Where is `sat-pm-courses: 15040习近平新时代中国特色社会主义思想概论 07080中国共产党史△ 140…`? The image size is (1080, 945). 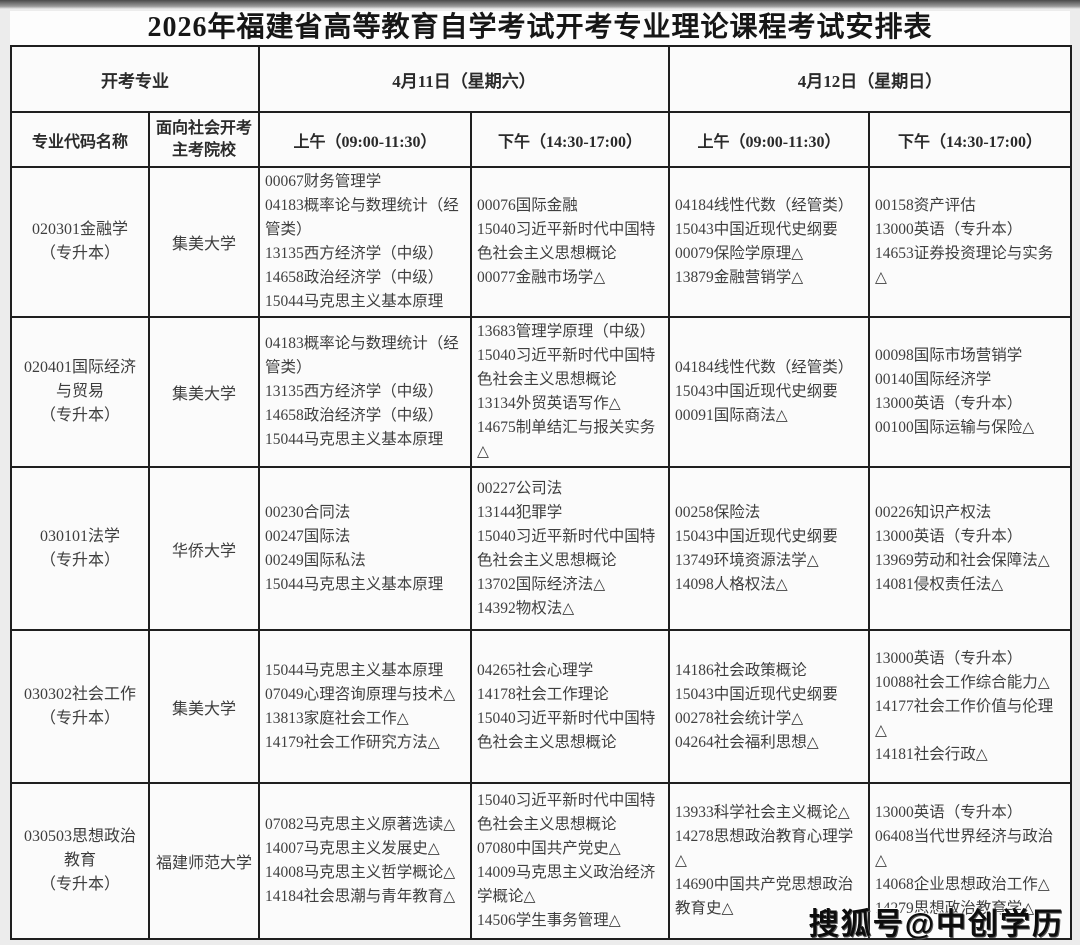 sat-pm-courses: 15040习近平新时代中国特色社会主义思想概论 07080中国共产党史△ 140… is located at coordinates (570, 861).